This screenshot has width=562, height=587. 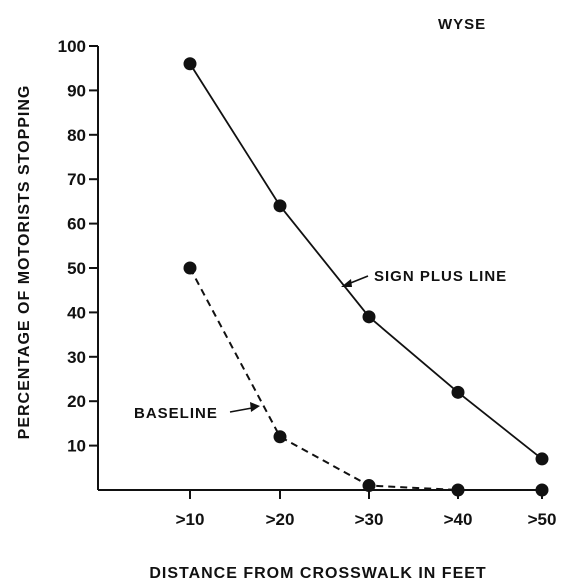 I want to click on y-ticks: 10 20 30 40 50 60 70 80 90 100, so click(x=78, y=246).